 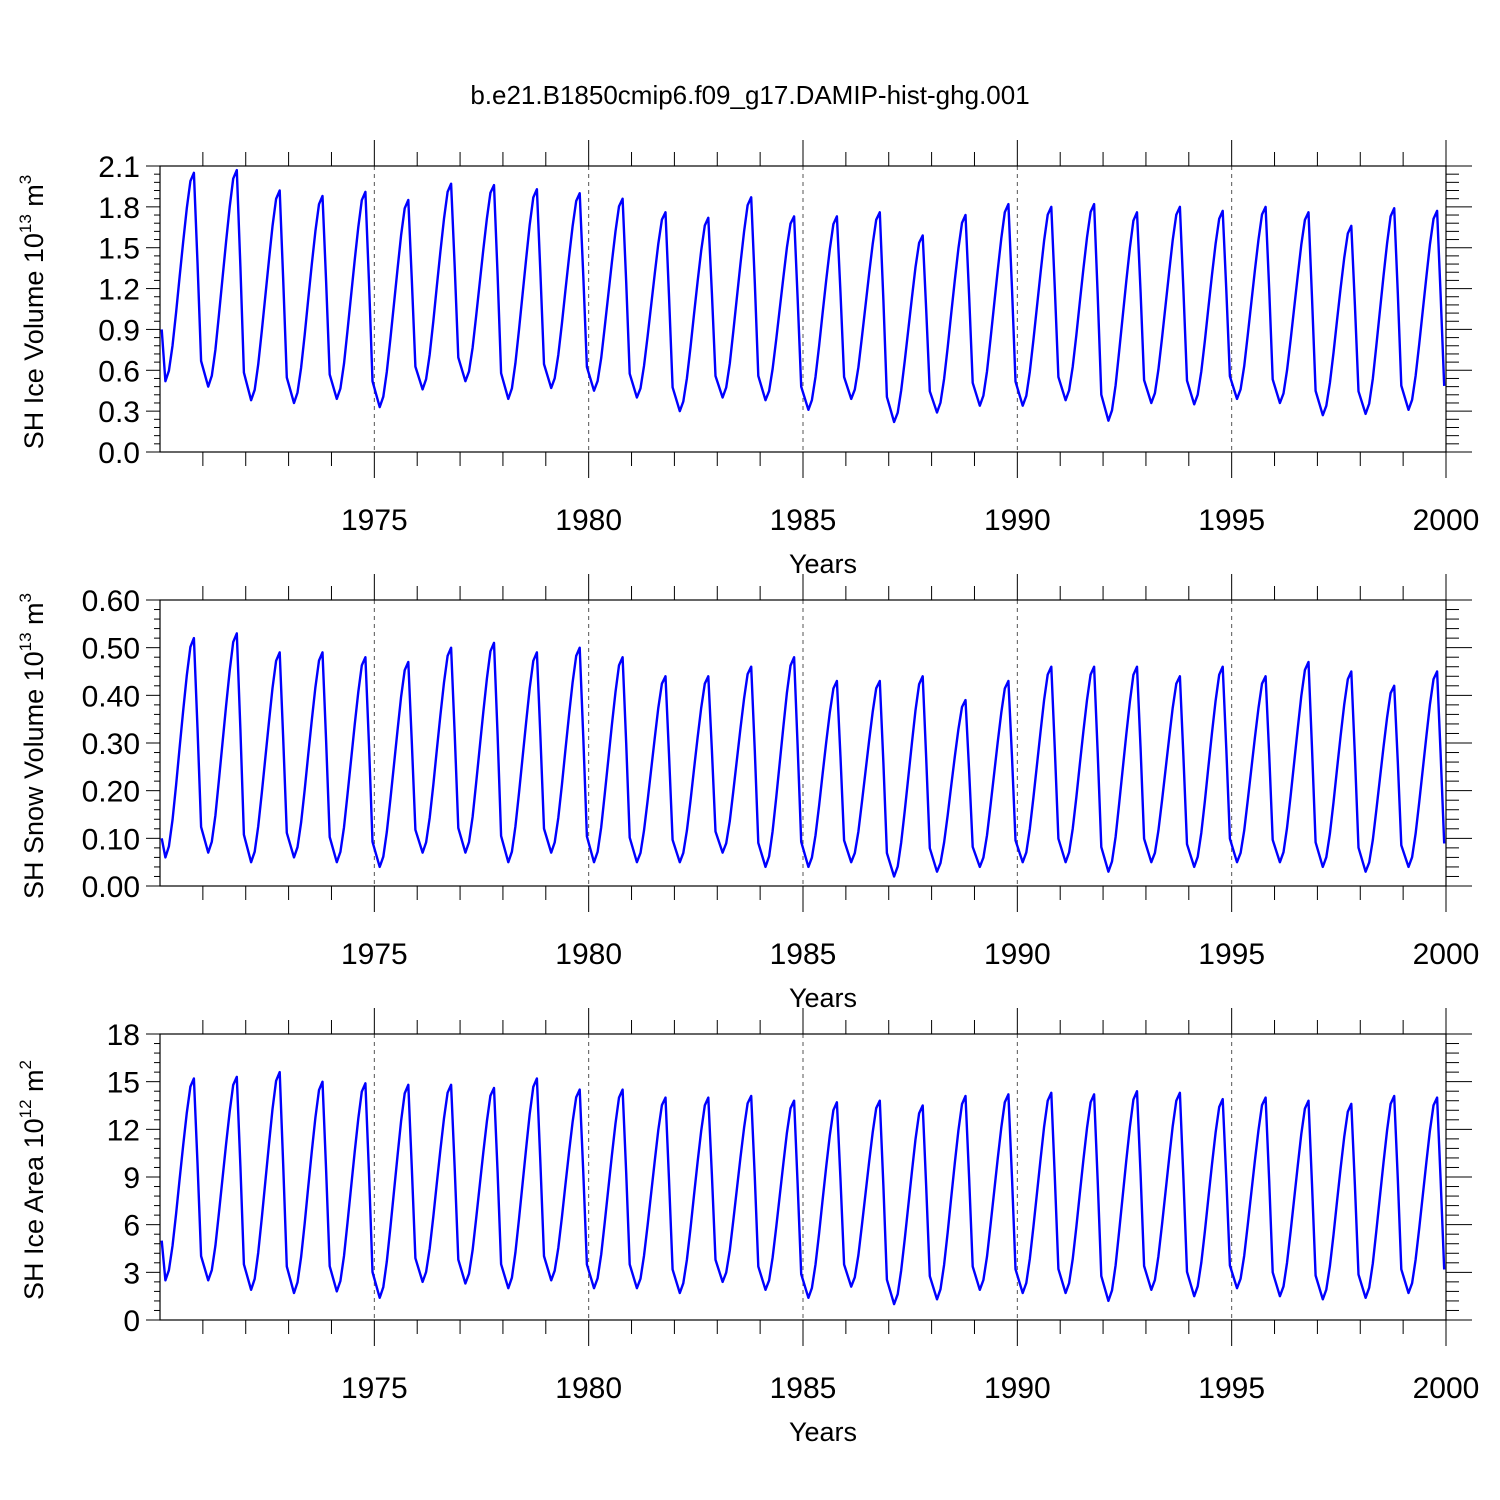 I want to click on y-tick-label: 0.60, so click(x=111, y=601).